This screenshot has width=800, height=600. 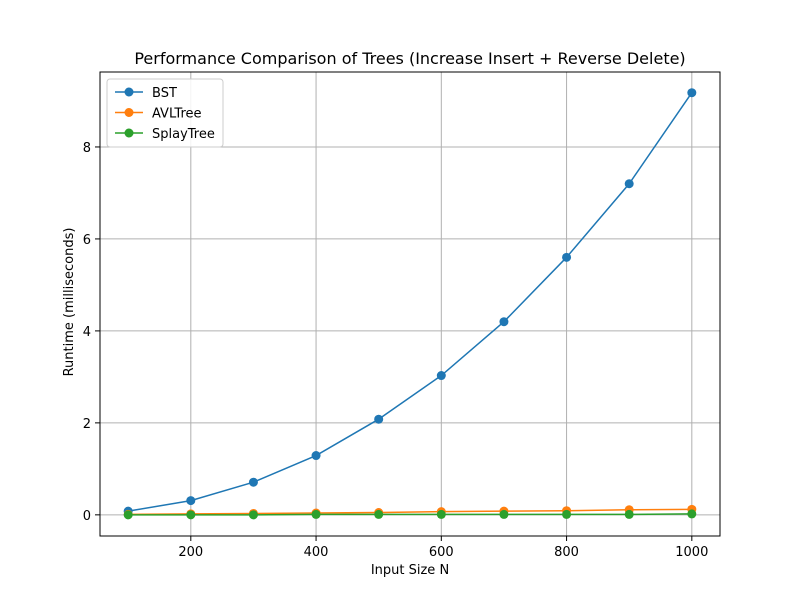 What do you see at coordinates (190, 552) in the screenshot?
I see `x-tick-label: 200` at bounding box center [190, 552].